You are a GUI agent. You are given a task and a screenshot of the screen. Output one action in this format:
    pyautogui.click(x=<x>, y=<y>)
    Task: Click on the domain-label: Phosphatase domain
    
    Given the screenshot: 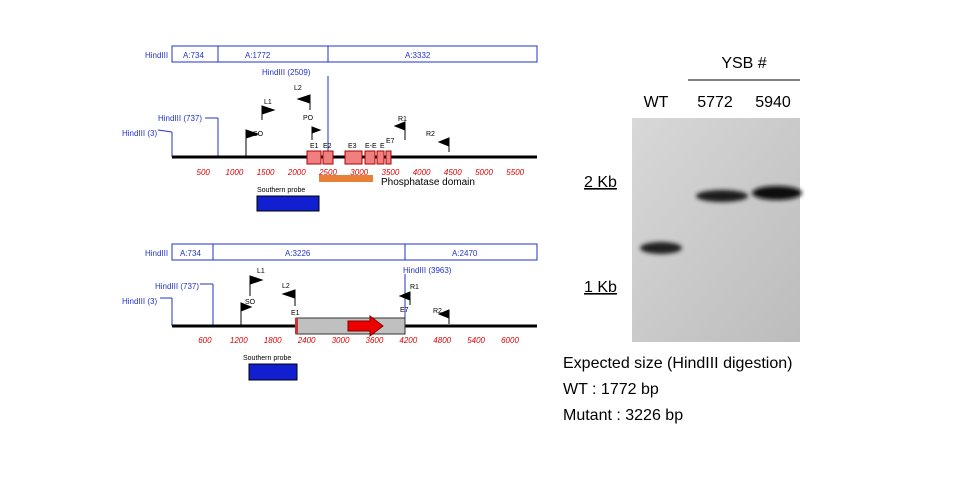 What is the action you would take?
    pyautogui.click(x=428, y=182)
    